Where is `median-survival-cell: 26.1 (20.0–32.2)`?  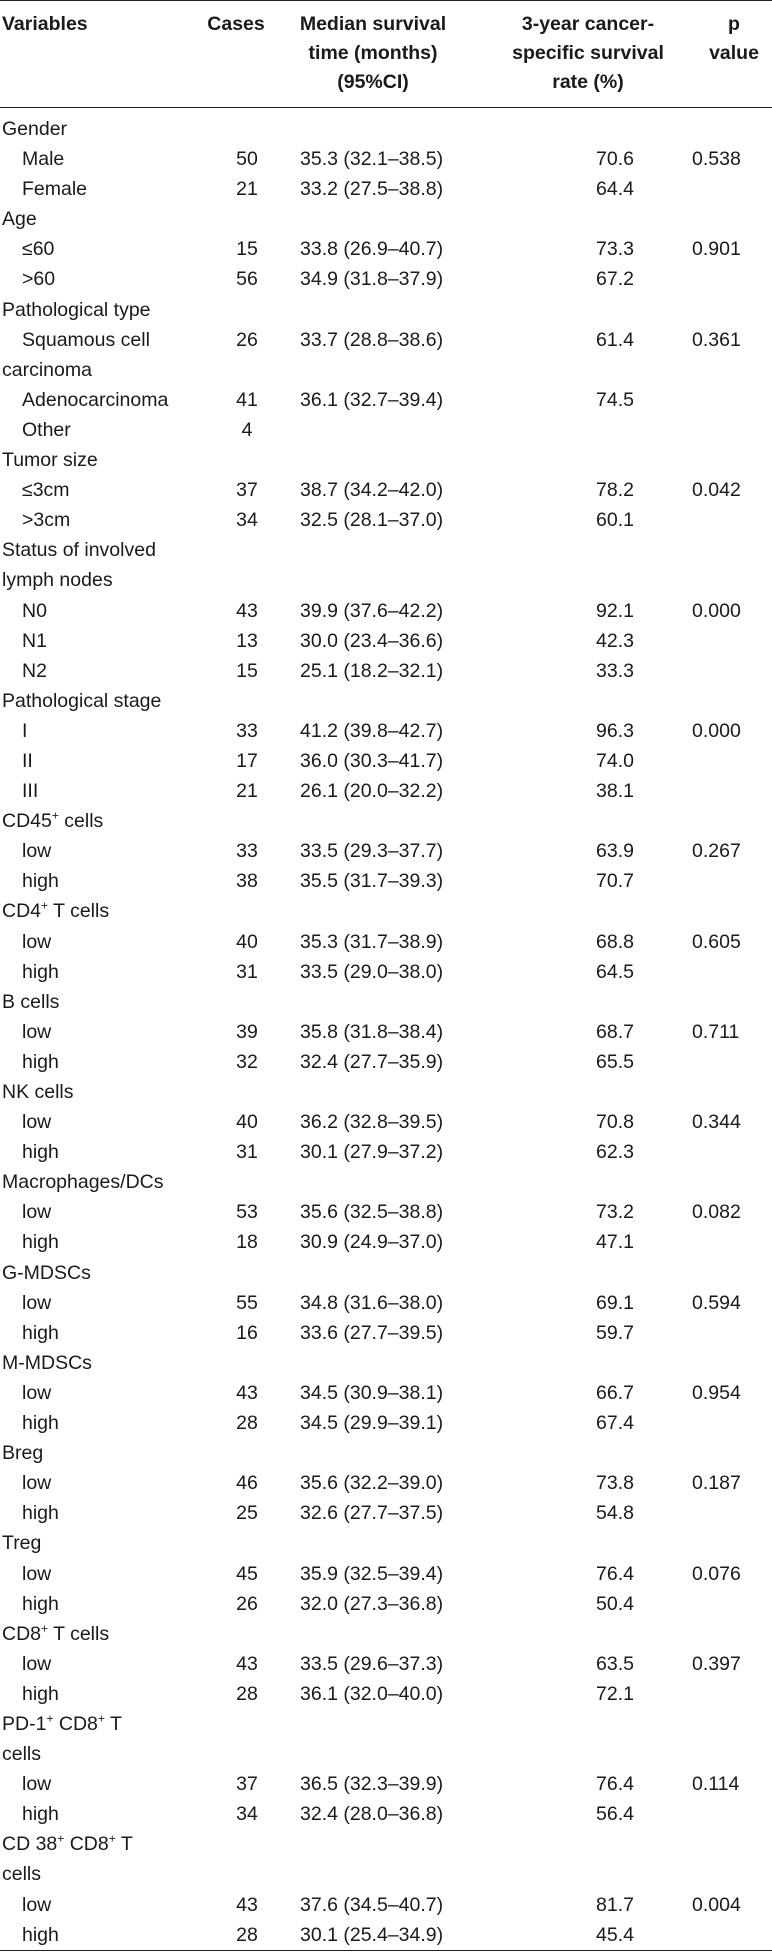
median-survival-cell: 26.1 (20.0–32.2) is located at coordinates (372, 791).